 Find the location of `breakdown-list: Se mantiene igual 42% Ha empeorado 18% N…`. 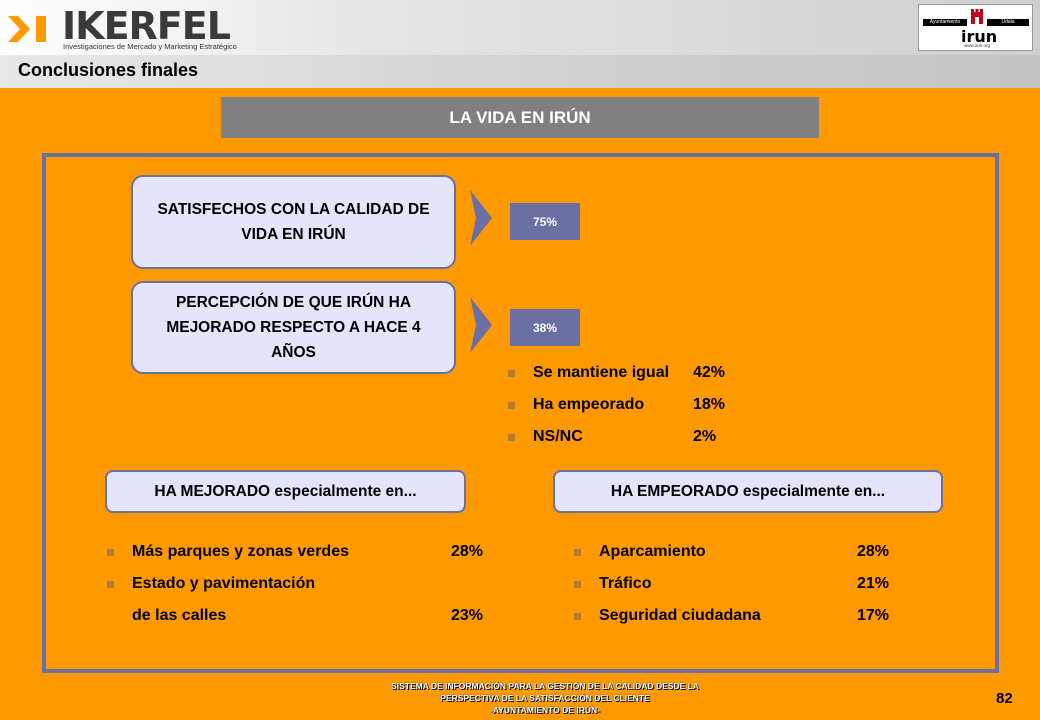

breakdown-list: Se mantiene igual 42% Ha empeorado 18% N… is located at coordinates (628, 409).